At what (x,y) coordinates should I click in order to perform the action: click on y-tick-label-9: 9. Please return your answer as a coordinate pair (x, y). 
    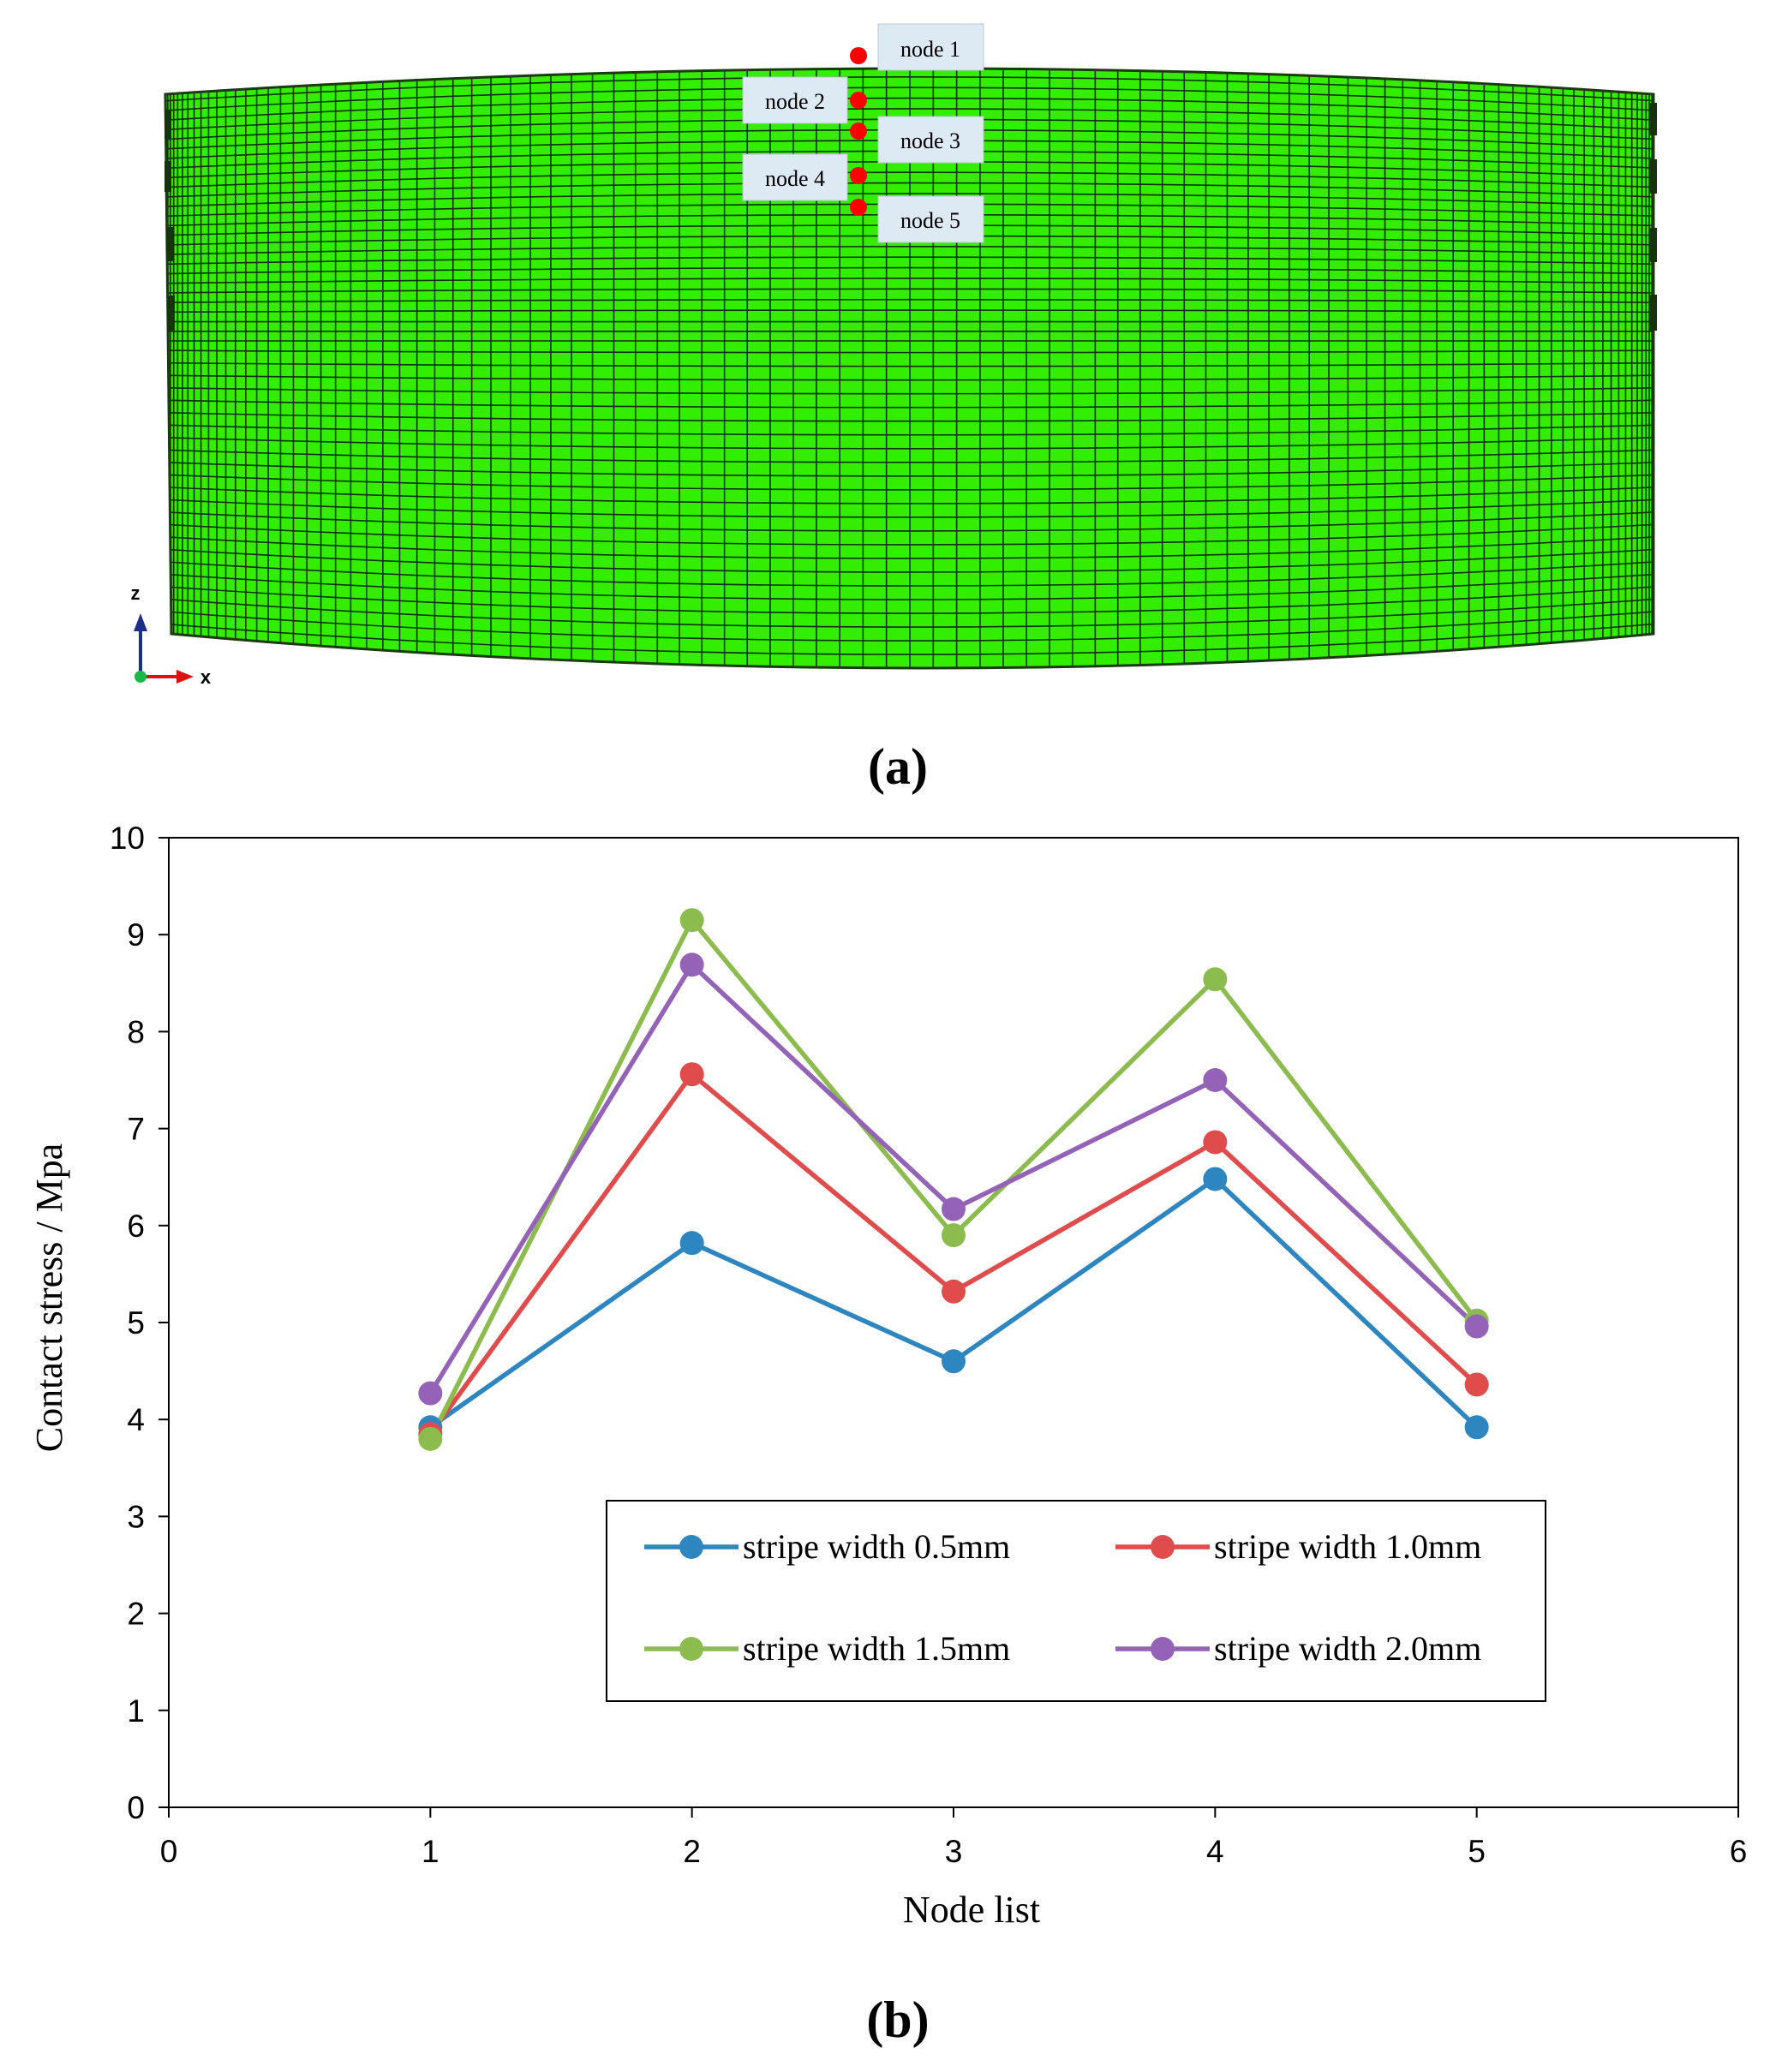
    Looking at the image, I should click on (136, 934).